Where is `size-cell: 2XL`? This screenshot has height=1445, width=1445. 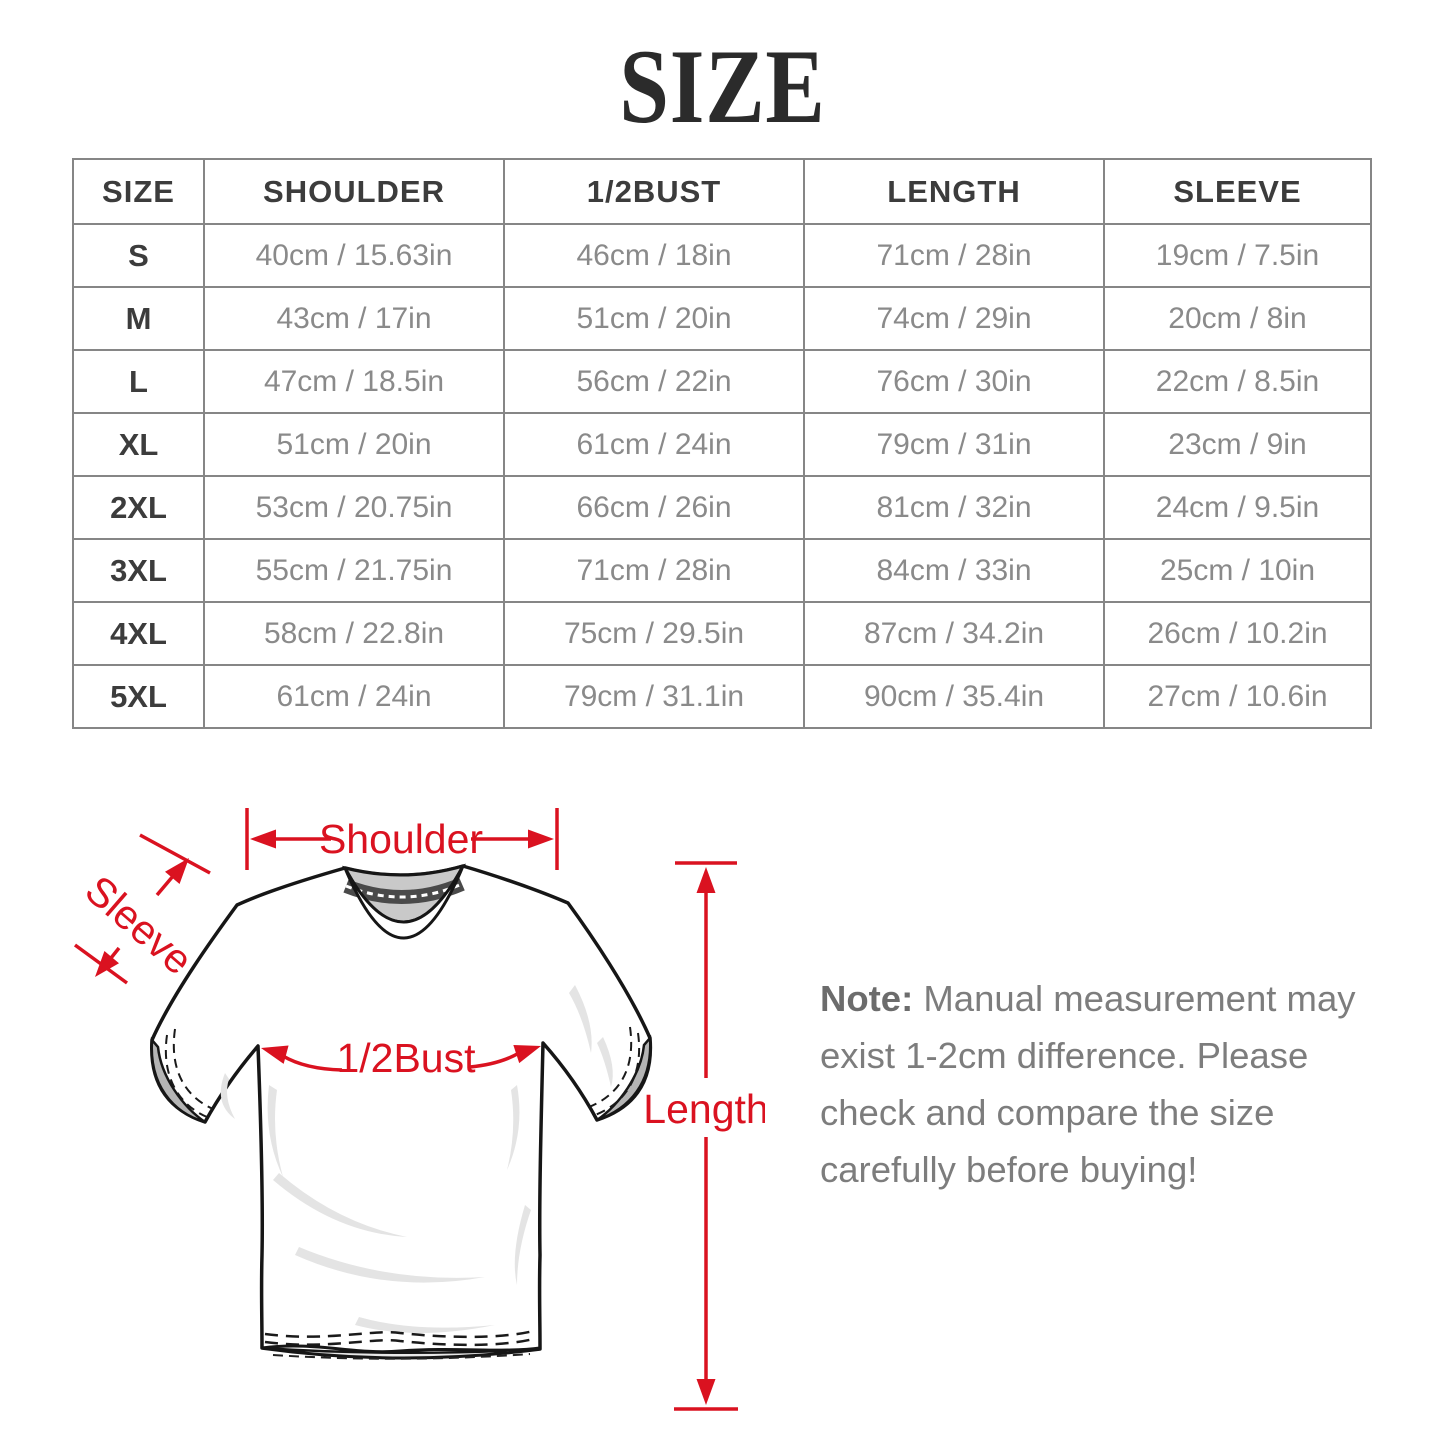 size-cell: 2XL is located at coordinates (138, 507).